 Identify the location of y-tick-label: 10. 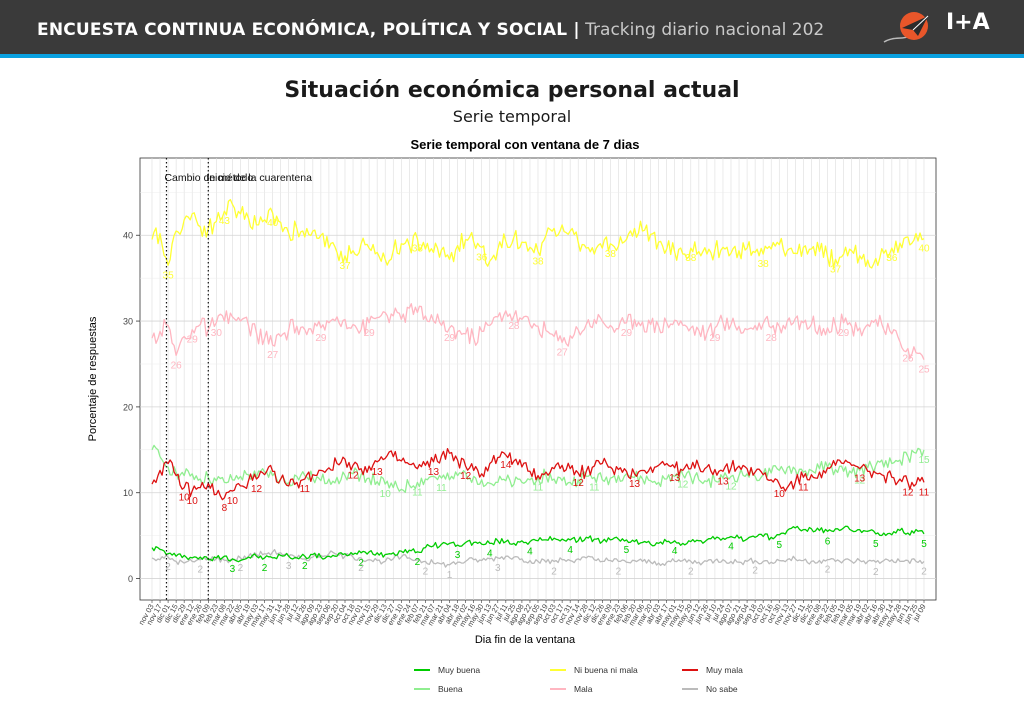
(128, 493).